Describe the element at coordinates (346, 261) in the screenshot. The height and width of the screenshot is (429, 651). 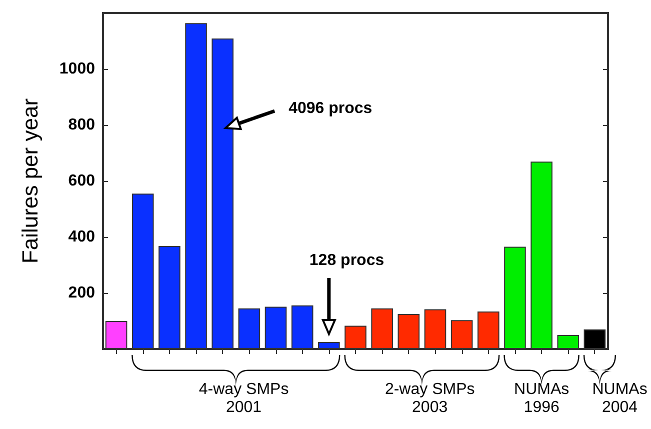
I see `annotation: 128 procs` at that location.